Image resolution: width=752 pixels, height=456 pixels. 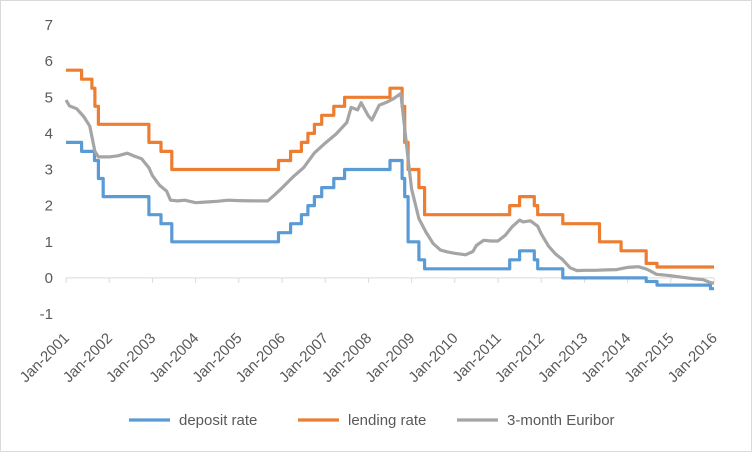 I want to click on y-tick-label: 1, so click(x=49, y=242).